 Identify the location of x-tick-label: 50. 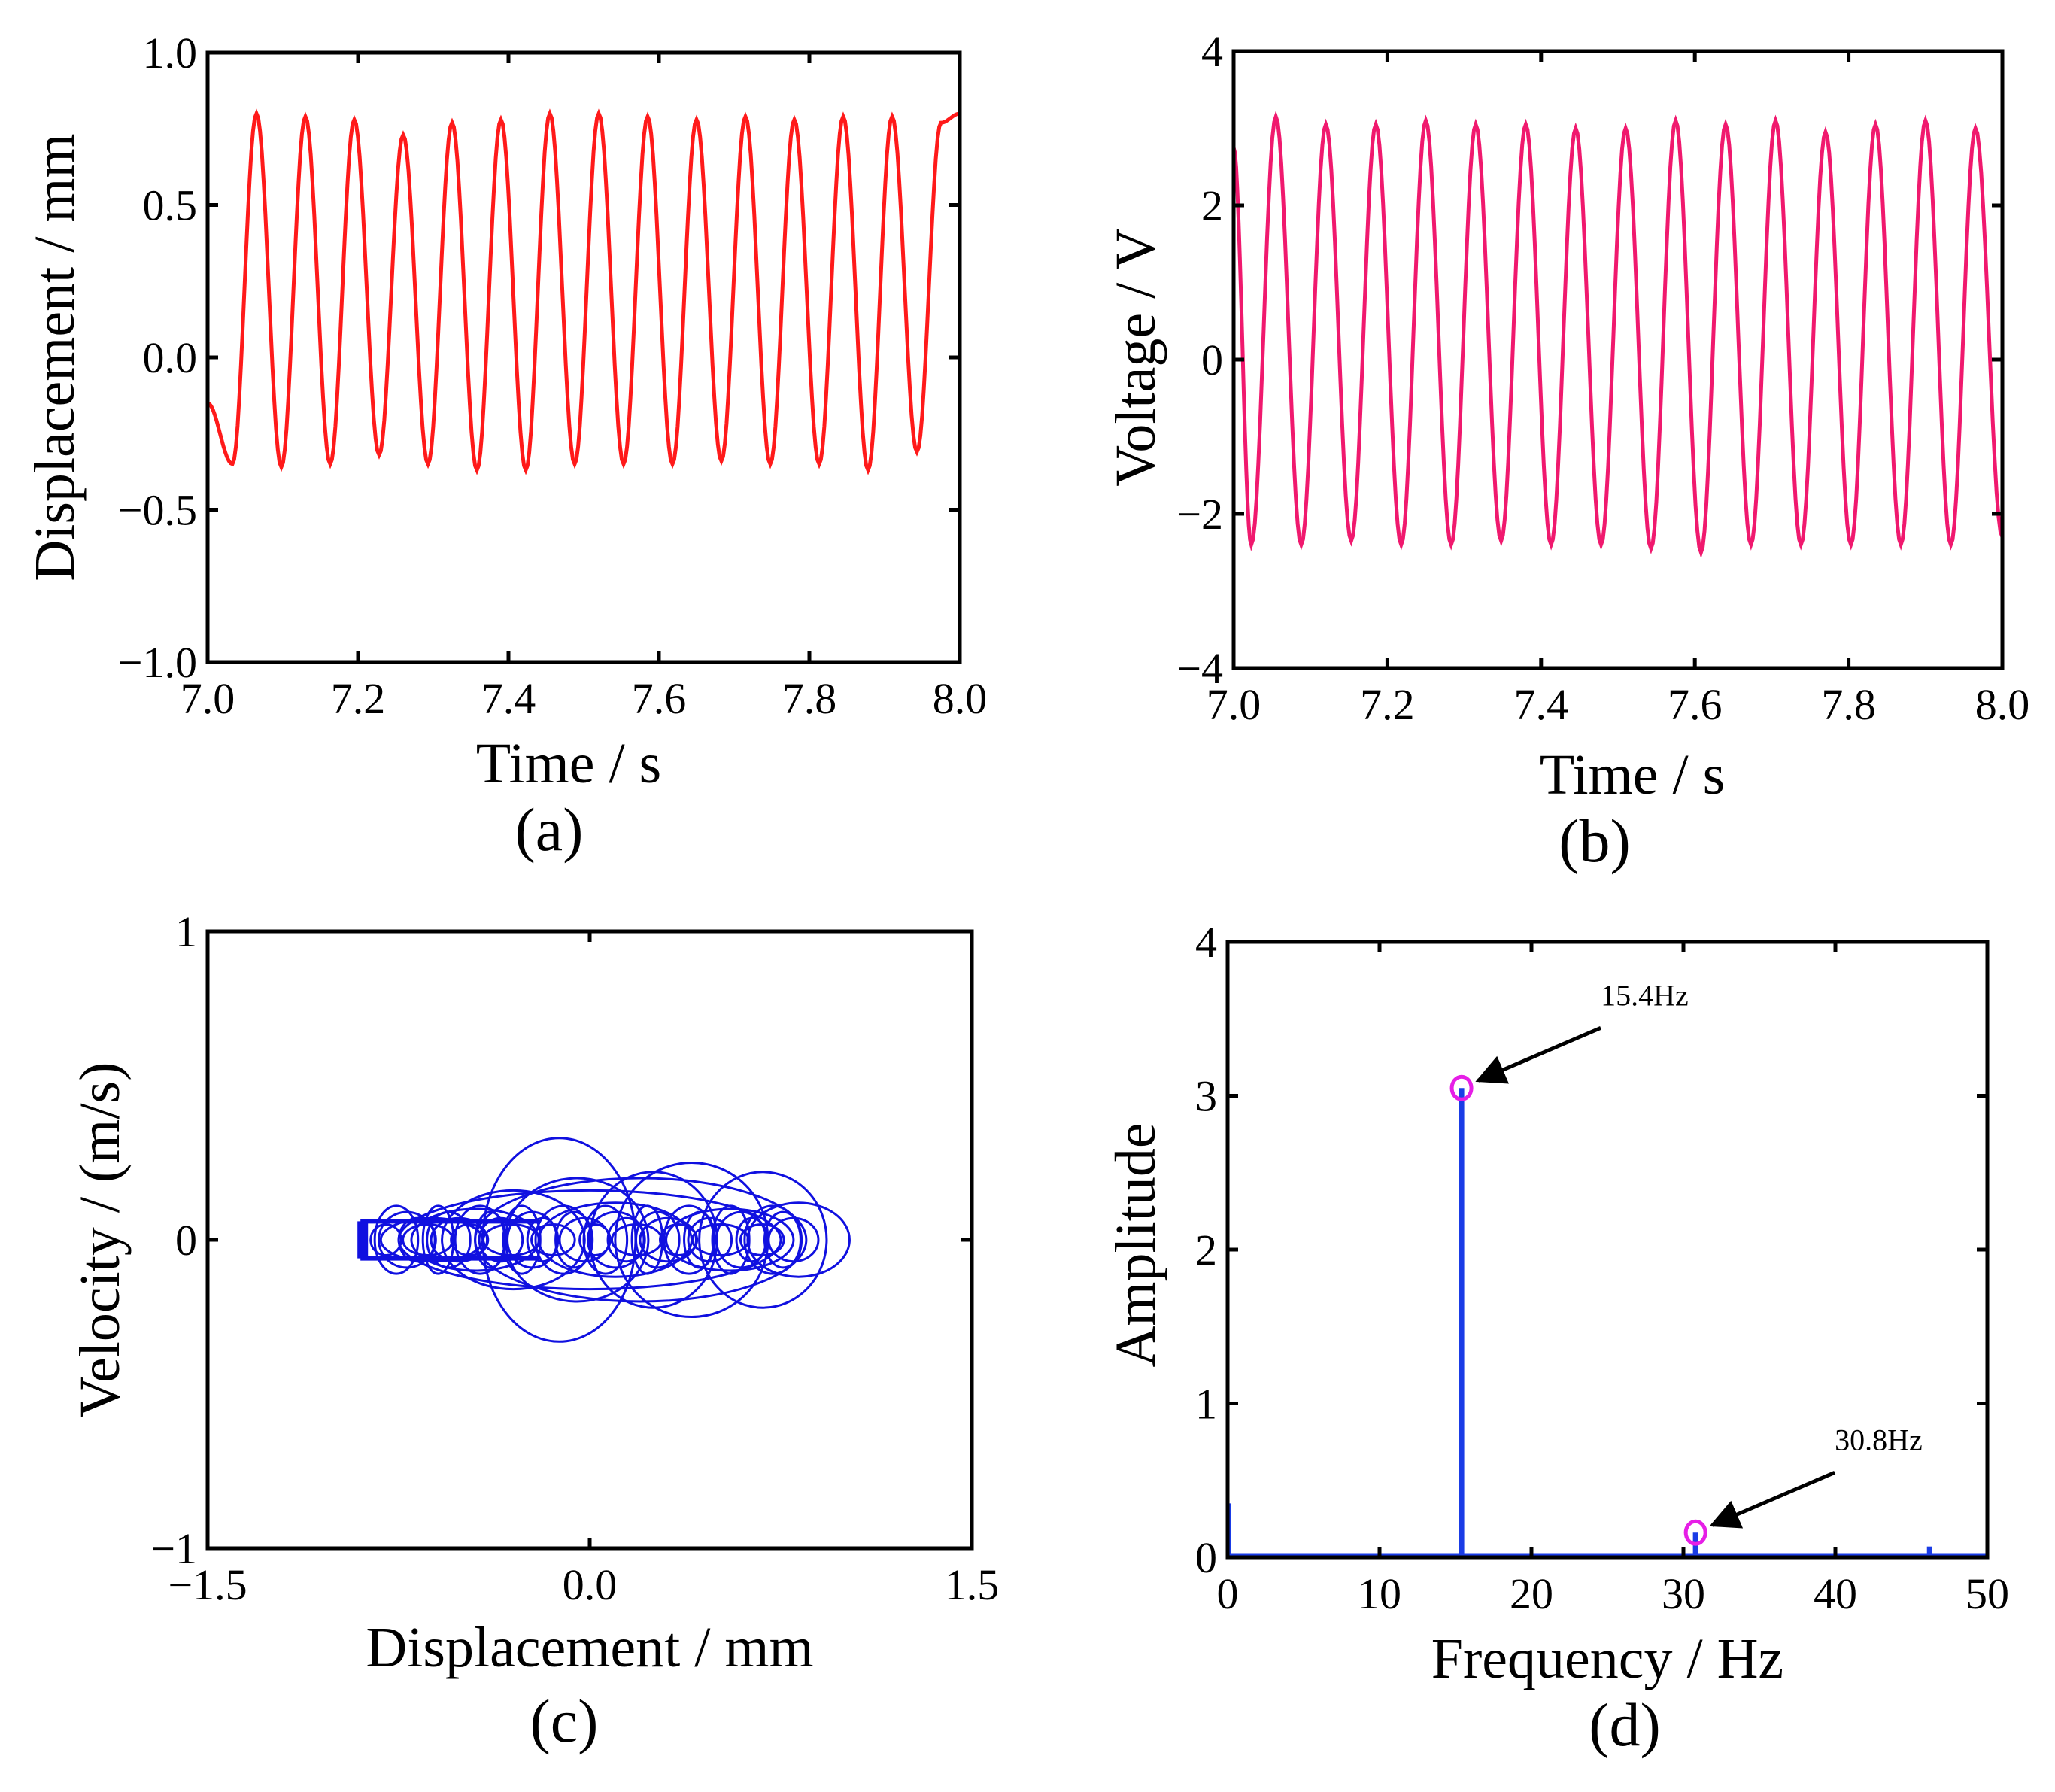
(1987, 1593).